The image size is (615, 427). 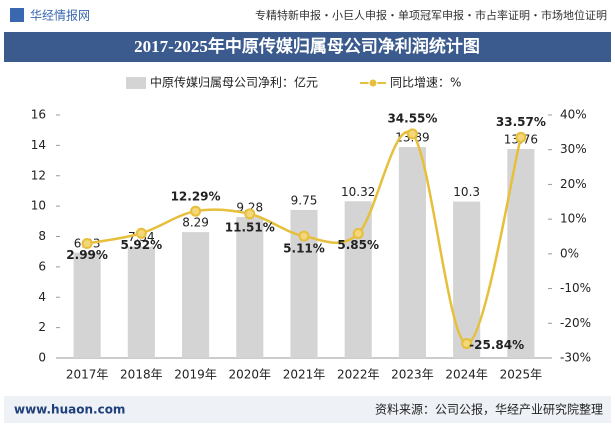 What do you see at coordinates (575, 288) in the screenshot?
I see `y2-tick-label: -10%` at bounding box center [575, 288].